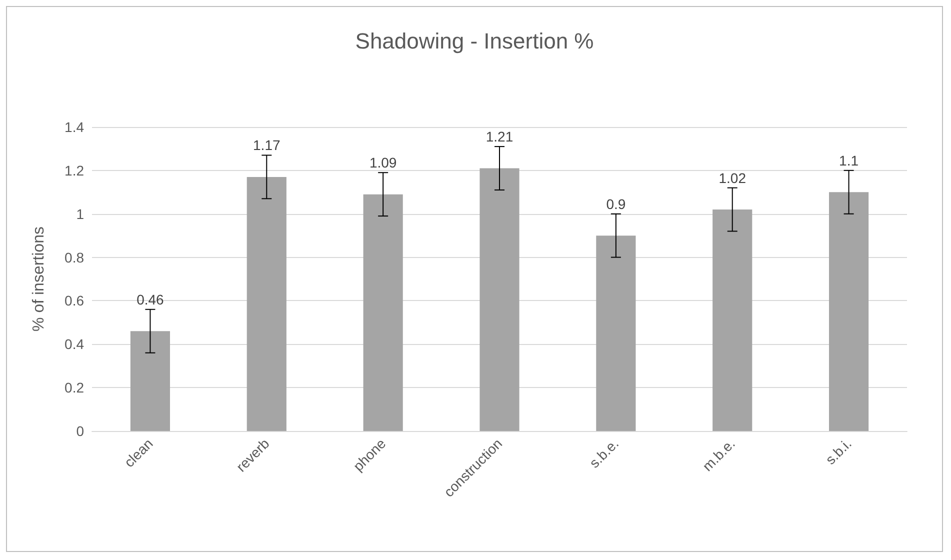 The width and height of the screenshot is (951, 560). I want to click on y-tick-label: 0.2, so click(74, 388).